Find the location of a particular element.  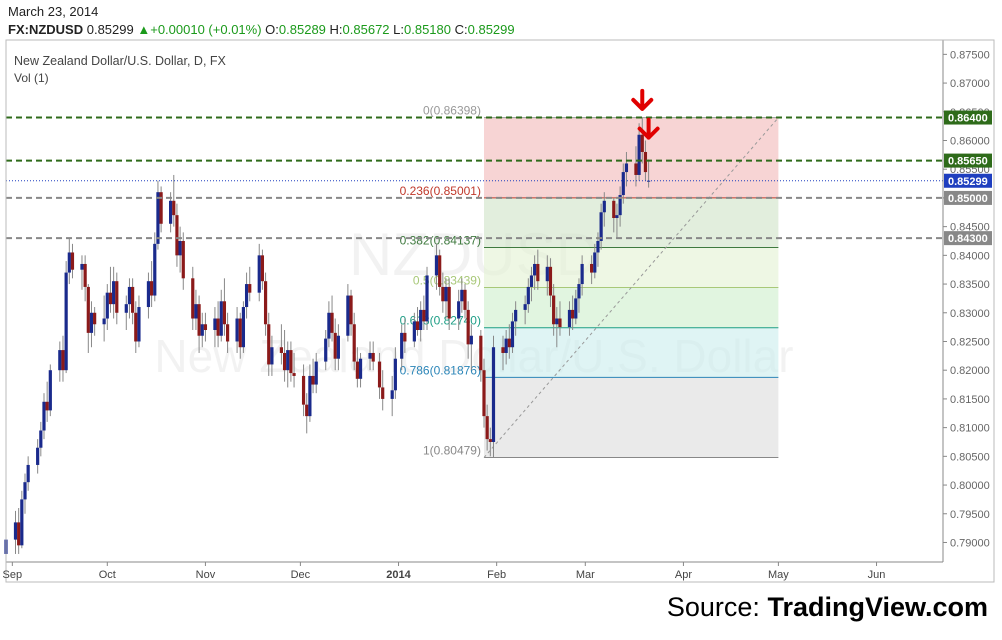

x-tick-label: 2014 is located at coordinates (398, 575).